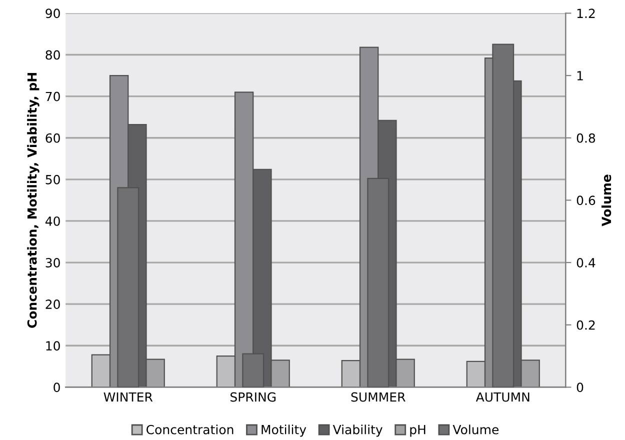 The image size is (625, 440). What do you see at coordinates (418, 431) in the screenshot?
I see `legend-label: pH` at bounding box center [418, 431].